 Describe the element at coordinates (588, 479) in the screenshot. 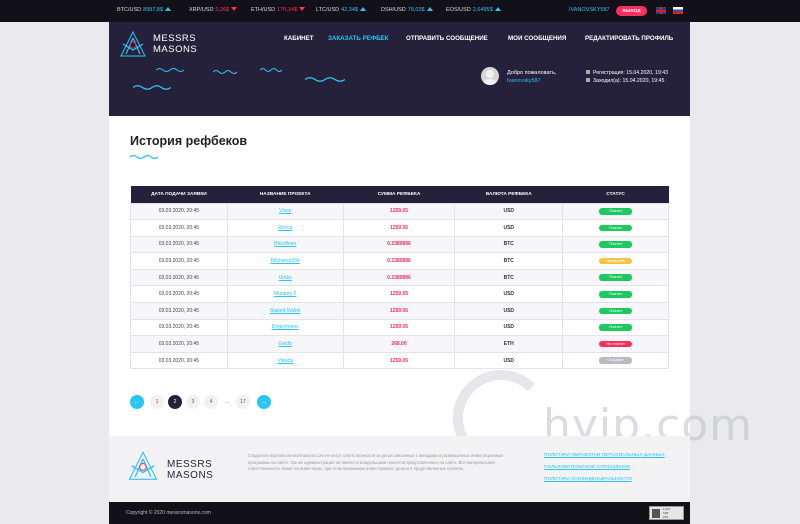

I see `footer-link-privacy-policy: ПОЛИТИКА КОНФИДЕНЦИАЛЬНОСТИ` at that location.